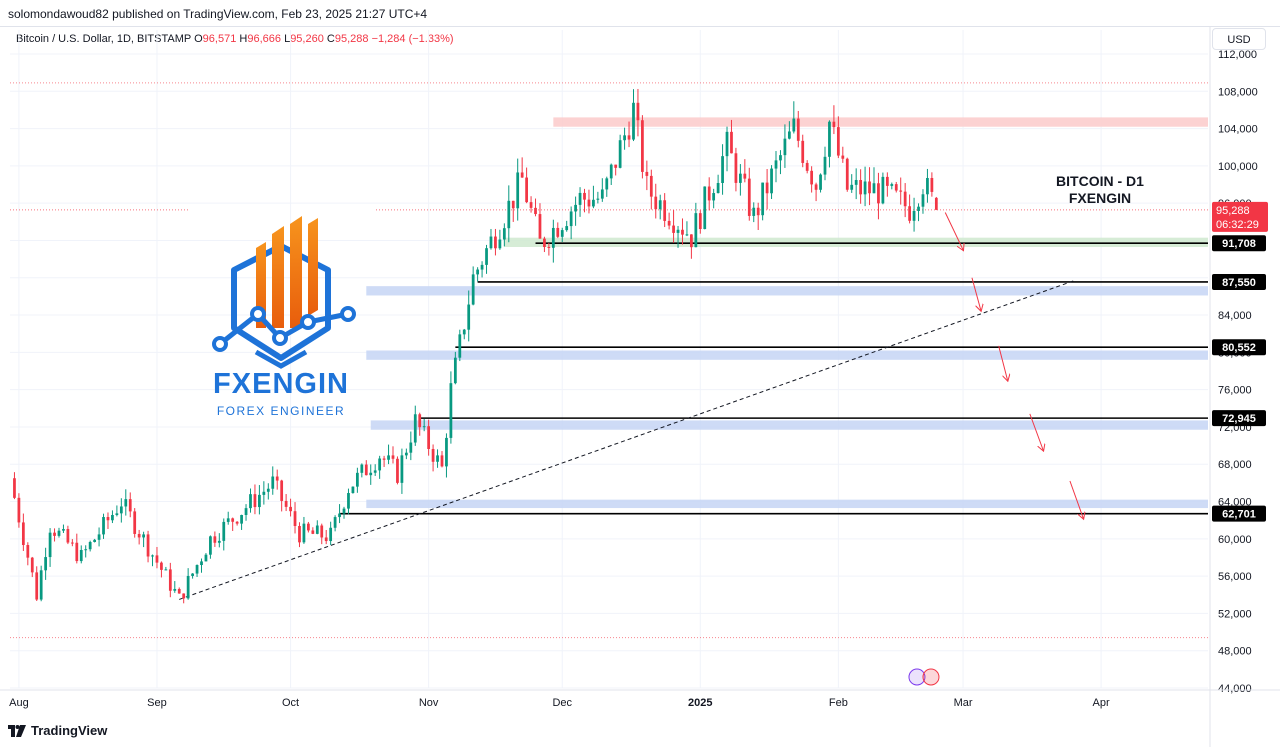 The width and height of the screenshot is (1280, 747). I want to click on chart-annotation-title: BITCOIN - D1 FXENGIN, so click(1100, 190).